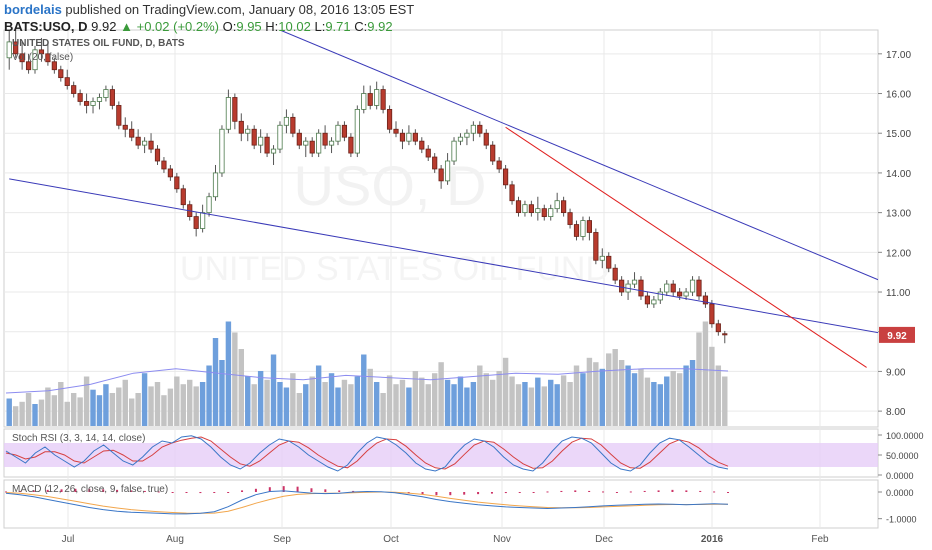 The image size is (932, 550). What do you see at coordinates (68, 539) in the screenshot?
I see `time-axis-label: Jul` at bounding box center [68, 539].